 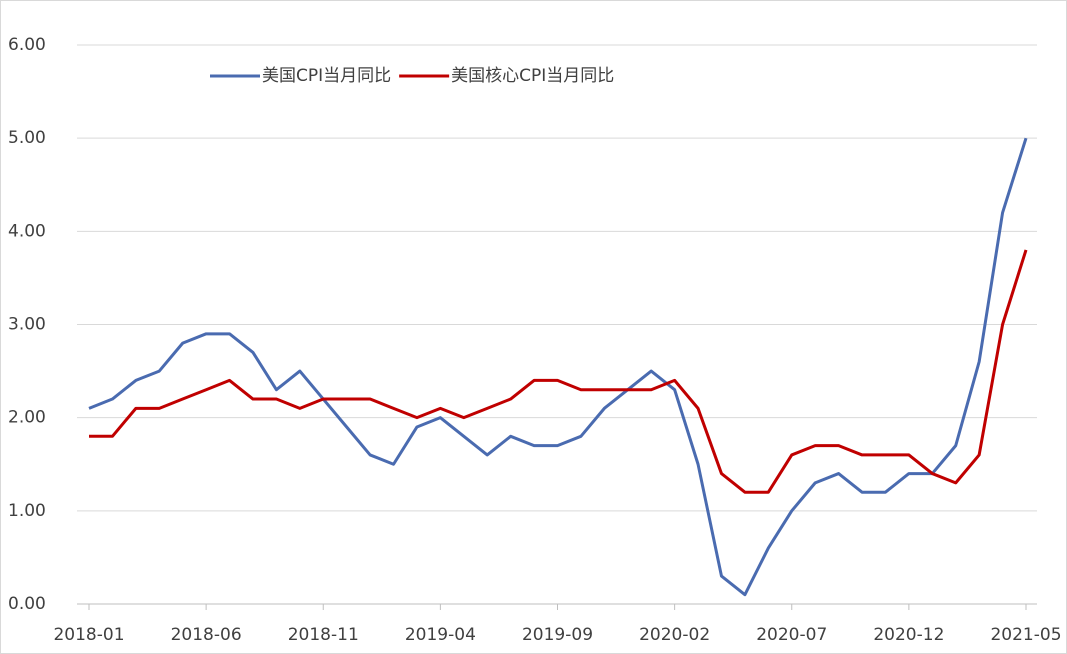 I want to click on legend-label: 美国CPI当月同比, so click(x=326, y=76).